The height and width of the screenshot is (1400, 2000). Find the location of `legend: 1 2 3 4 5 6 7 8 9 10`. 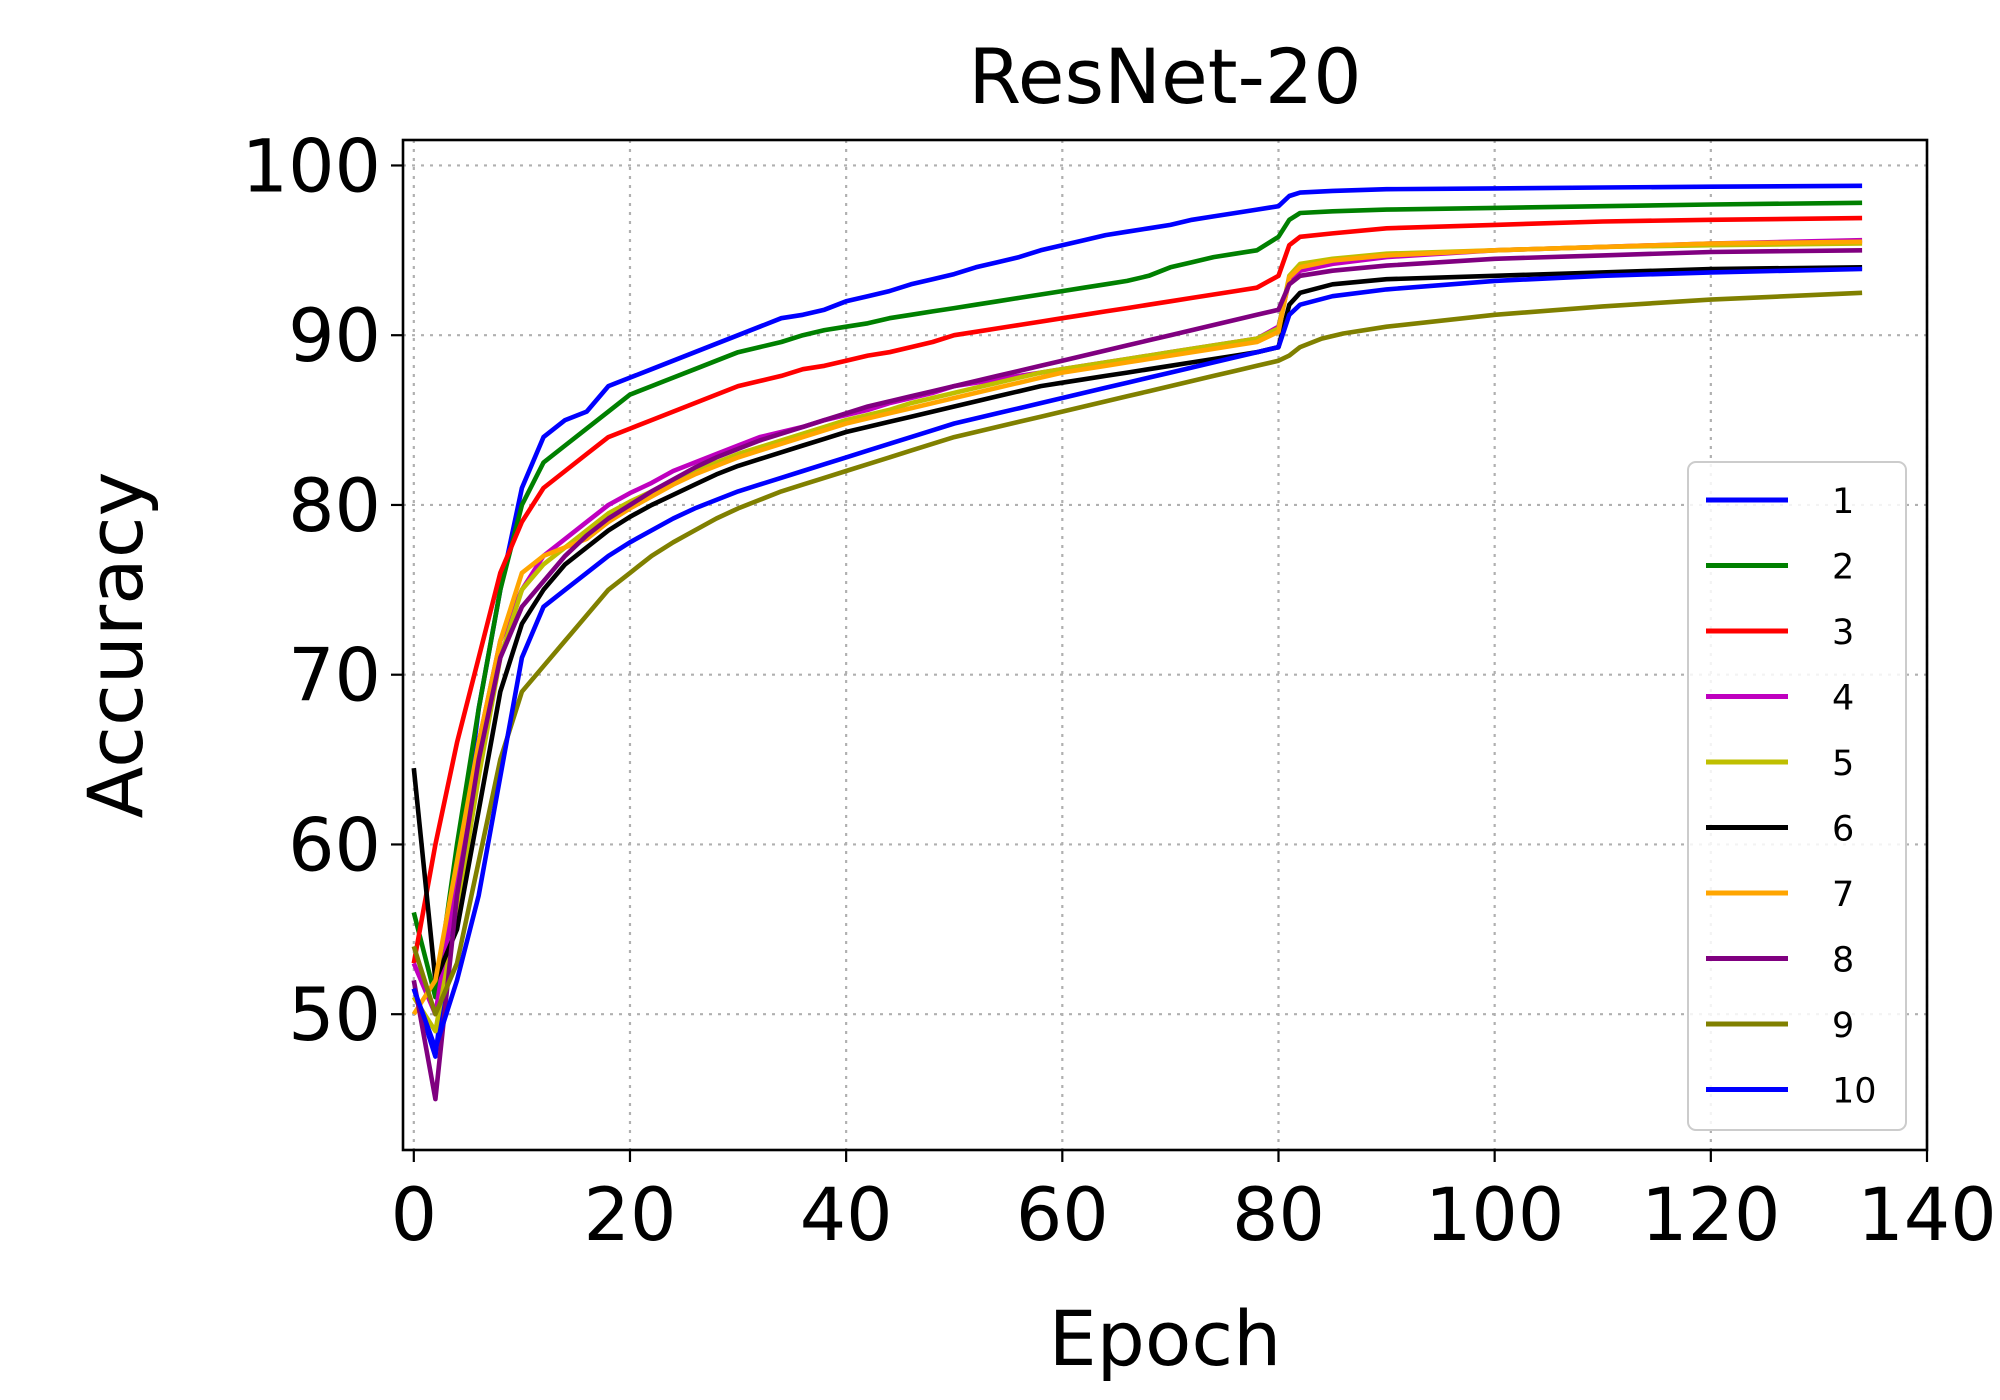

legend: 1 2 3 4 5 6 7 8 9 10 is located at coordinates (1797, 796).